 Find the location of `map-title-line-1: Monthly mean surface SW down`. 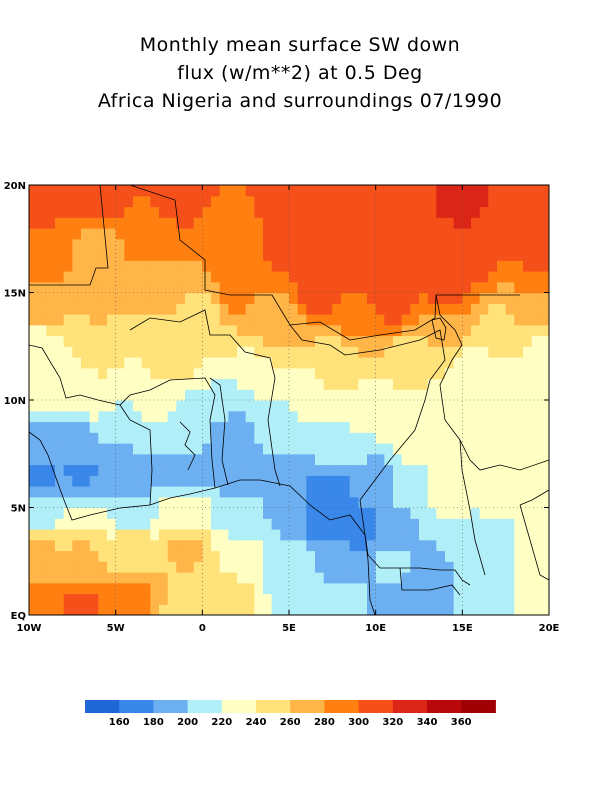

map-title-line-1: Monthly mean surface SW down is located at coordinates (300, 45).